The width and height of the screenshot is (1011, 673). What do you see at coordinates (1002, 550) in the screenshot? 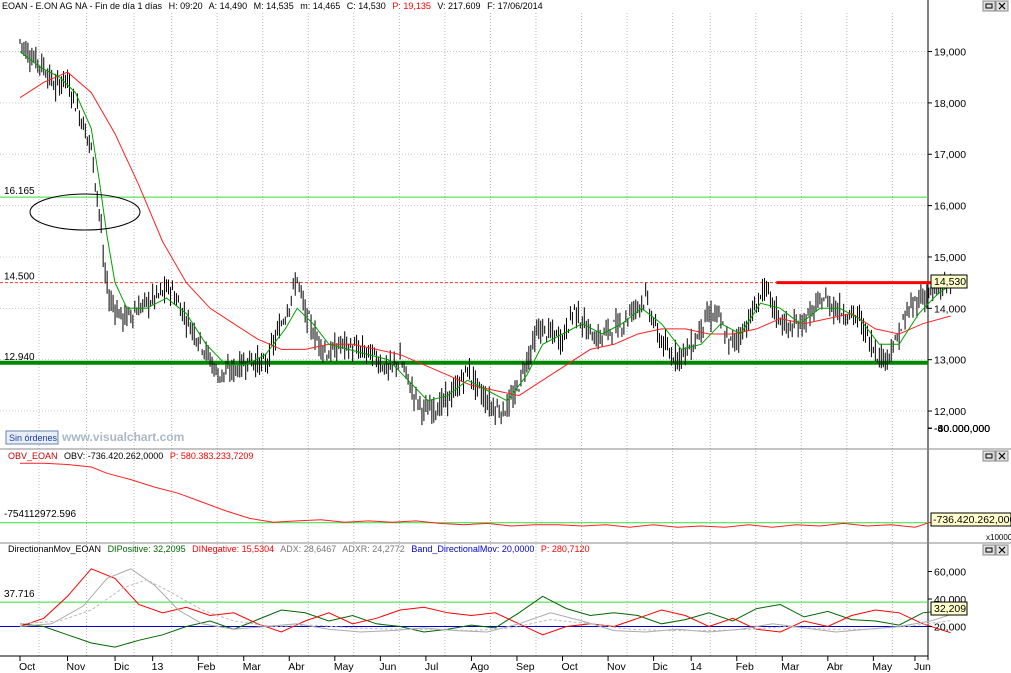
I see `dmi-close-button` at bounding box center [1002, 550].